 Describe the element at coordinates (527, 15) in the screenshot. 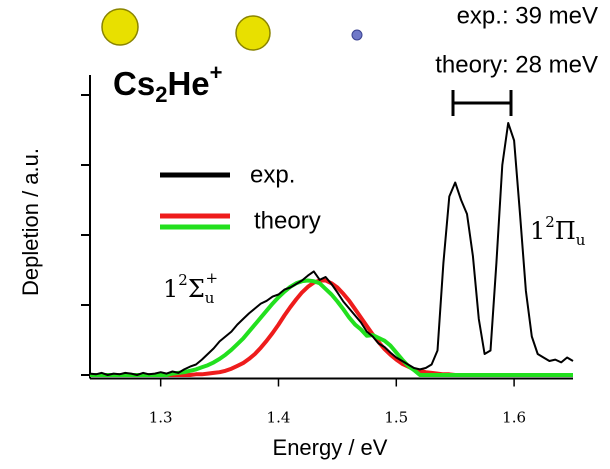

I see `annotation: exp.: 39 meV` at that location.